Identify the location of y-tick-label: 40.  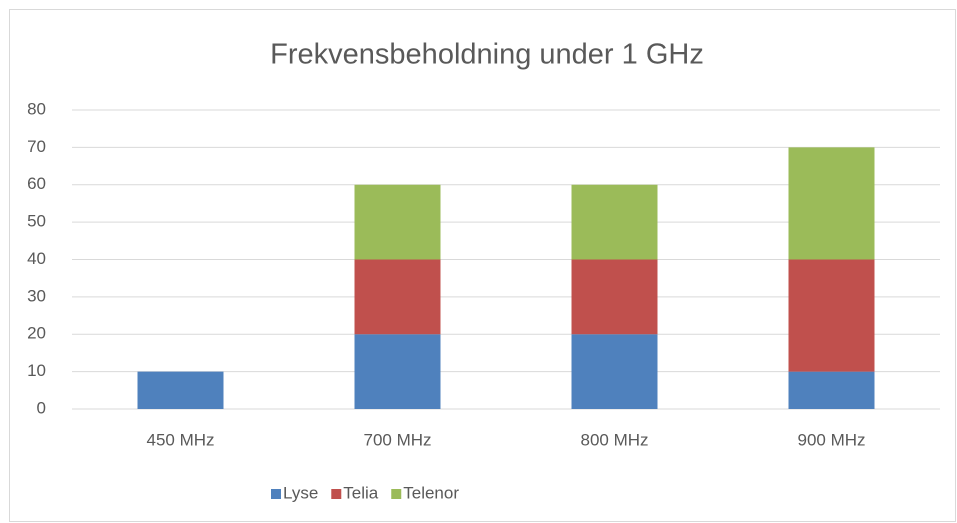
(36, 258).